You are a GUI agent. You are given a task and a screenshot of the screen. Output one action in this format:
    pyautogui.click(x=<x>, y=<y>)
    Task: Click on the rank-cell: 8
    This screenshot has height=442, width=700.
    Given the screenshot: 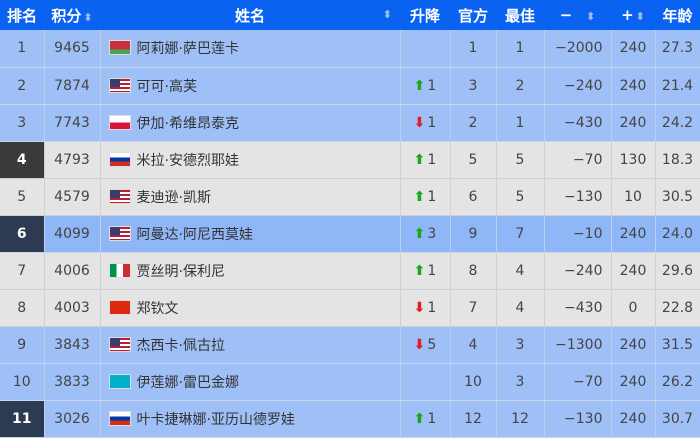 What is the action you would take?
    pyautogui.click(x=22, y=308)
    